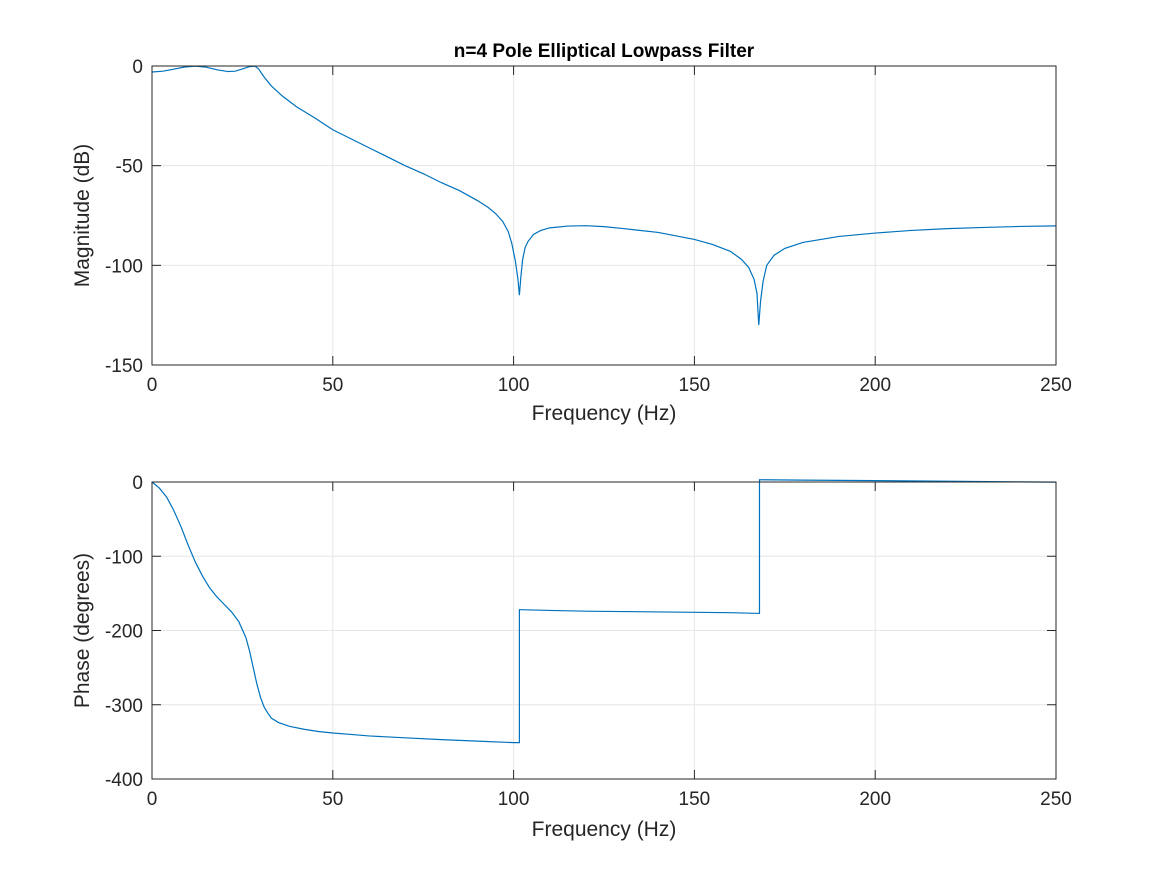 The height and width of the screenshot is (875, 1167). Describe the element at coordinates (137, 67) in the screenshot. I see `magnitude-y-tick-label: 0` at that location.